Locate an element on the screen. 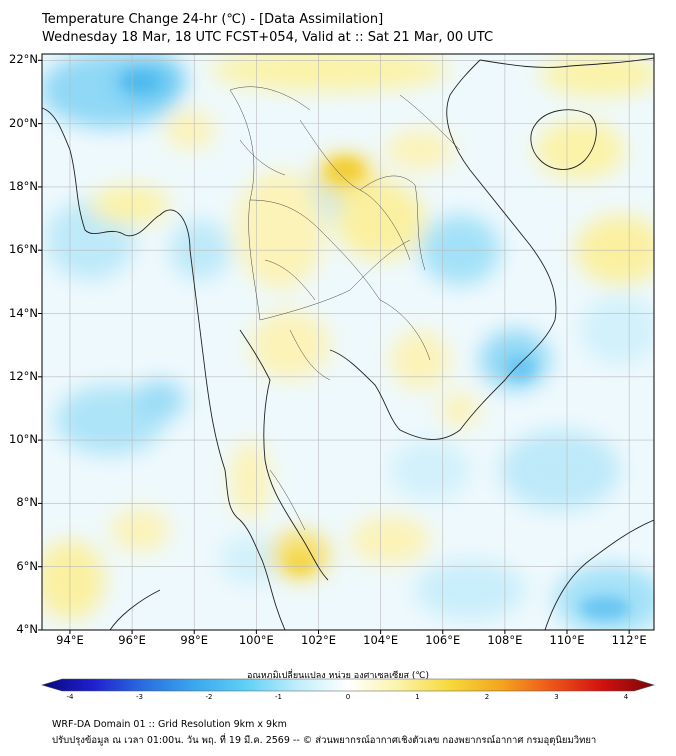 This screenshot has height=756, width=676. colorbar-tick-label: 1 is located at coordinates (417, 697).